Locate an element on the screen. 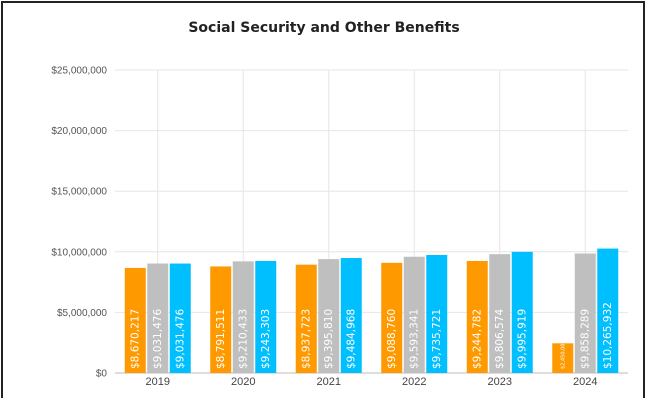 This screenshot has height=398, width=648. data-label: $9,395,810 is located at coordinates (329, 339).